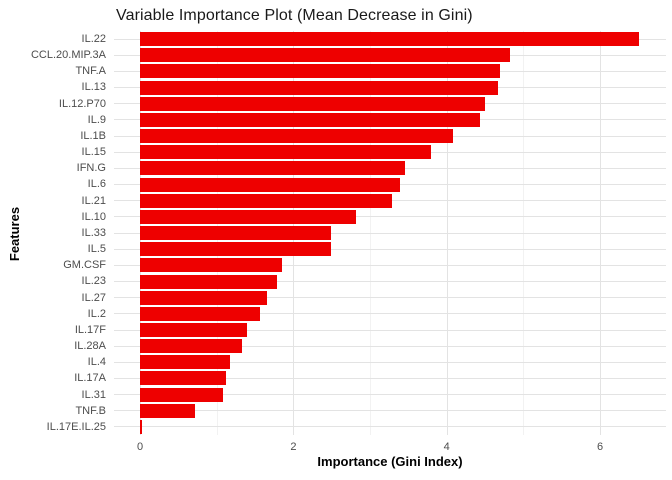 This screenshot has height=480, width=672. I want to click on y-tick-label-IL.22: IL.22, so click(93, 39).